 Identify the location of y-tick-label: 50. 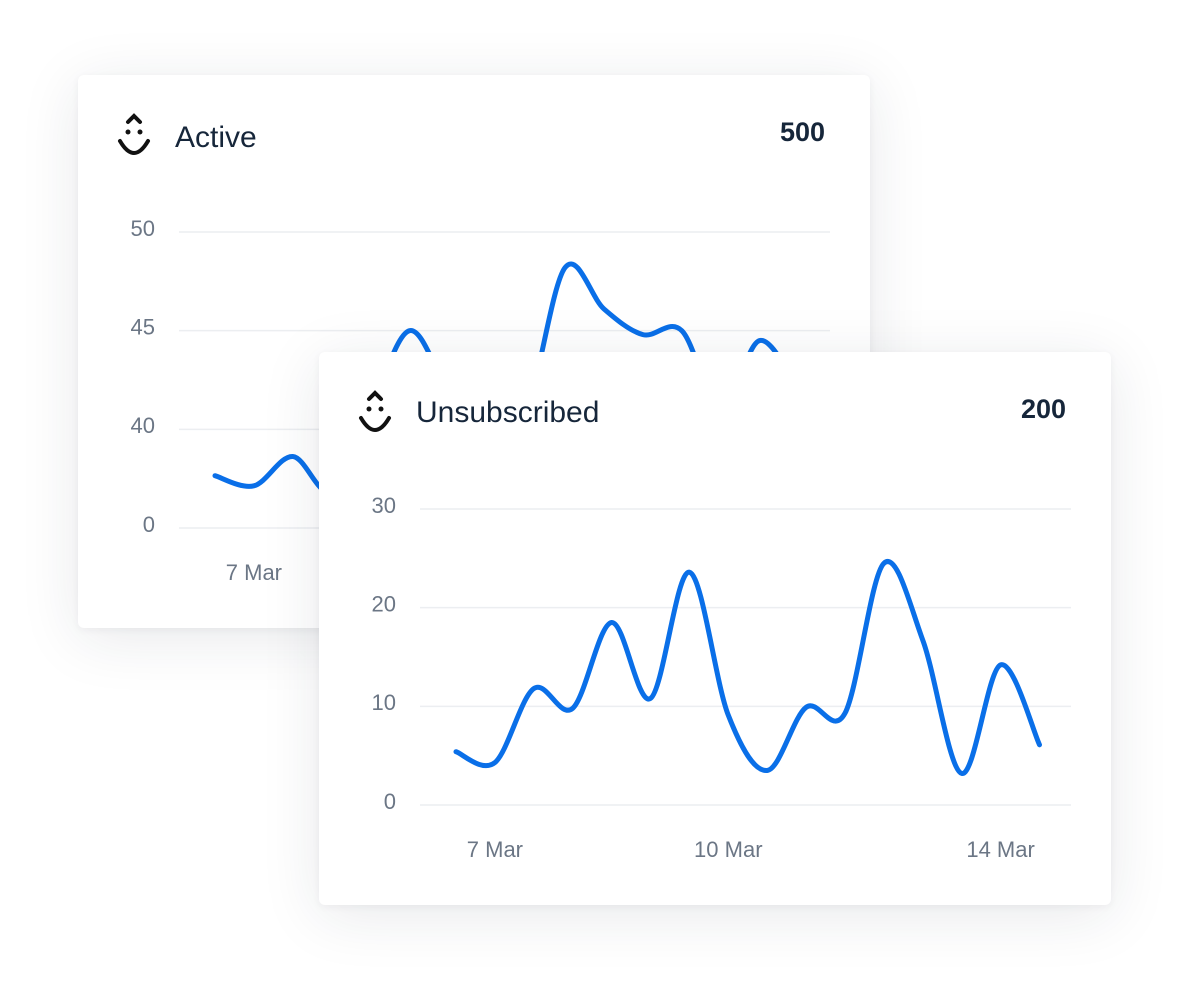
(143, 228).